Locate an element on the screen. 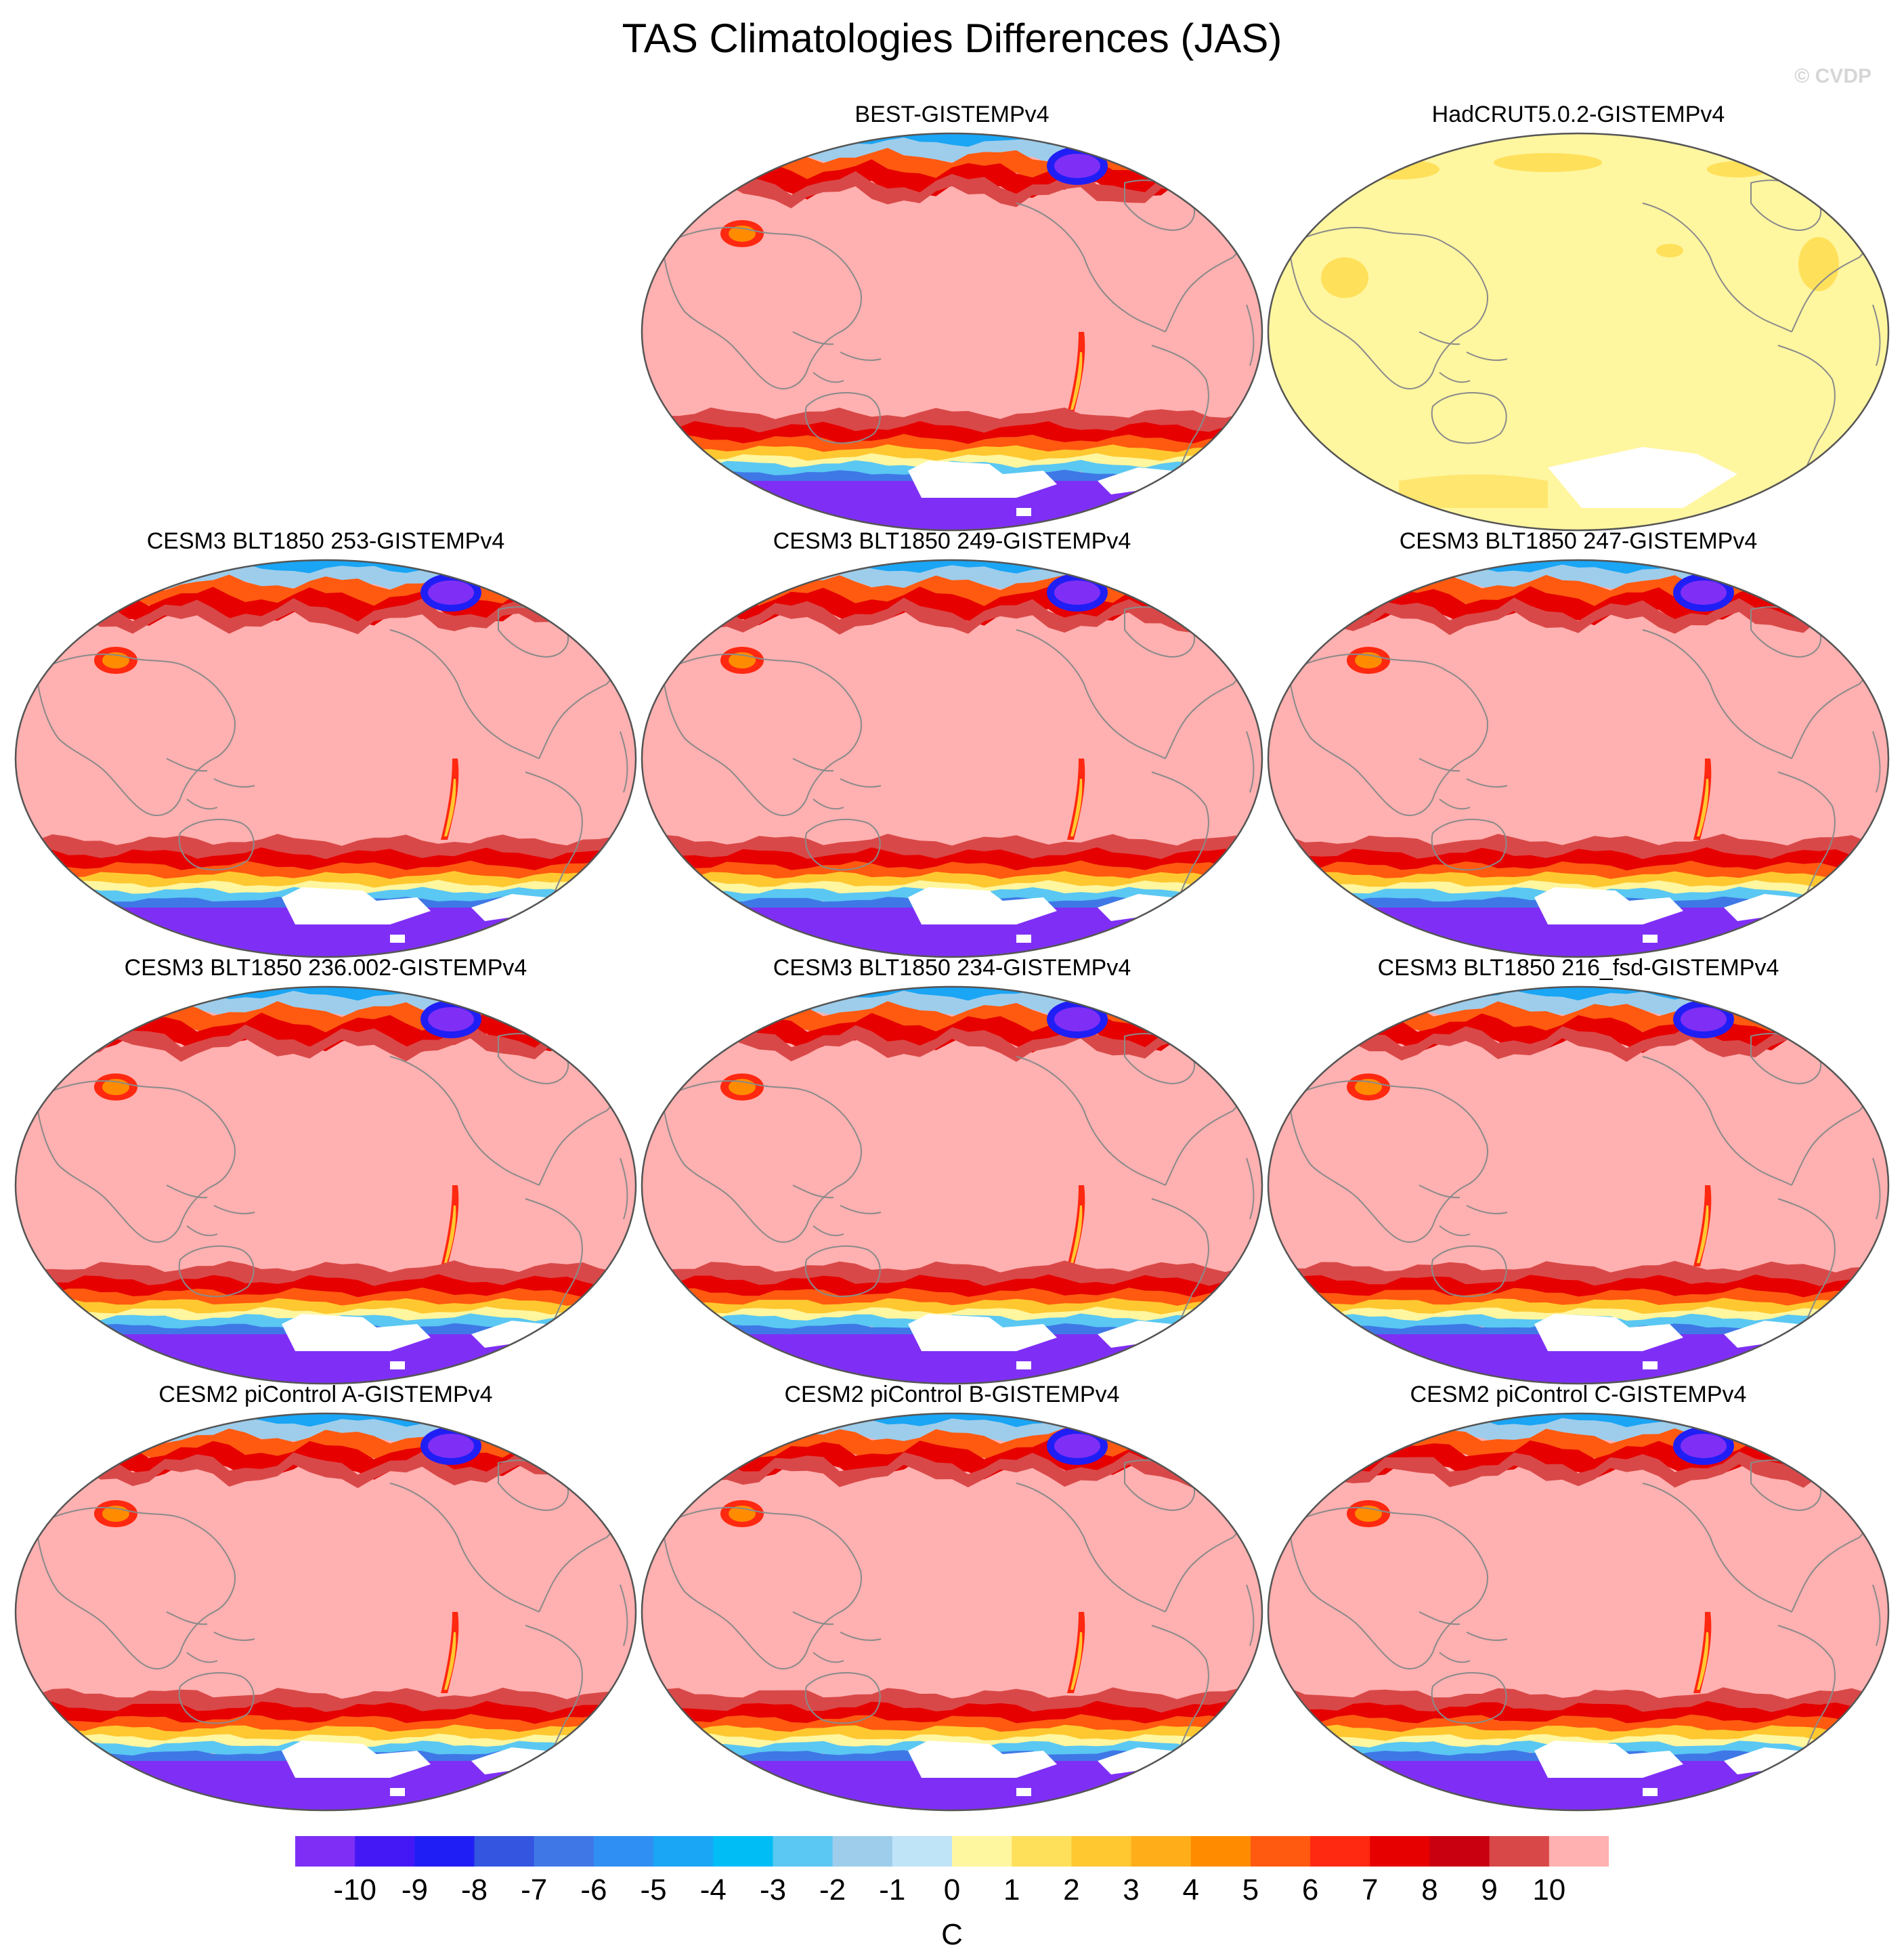 Image resolution: width=1904 pixels, height=1960 pixels. panel-title: CESM3 BLT1850 236.002-GISTEMPv4 is located at coordinates (326, 968).